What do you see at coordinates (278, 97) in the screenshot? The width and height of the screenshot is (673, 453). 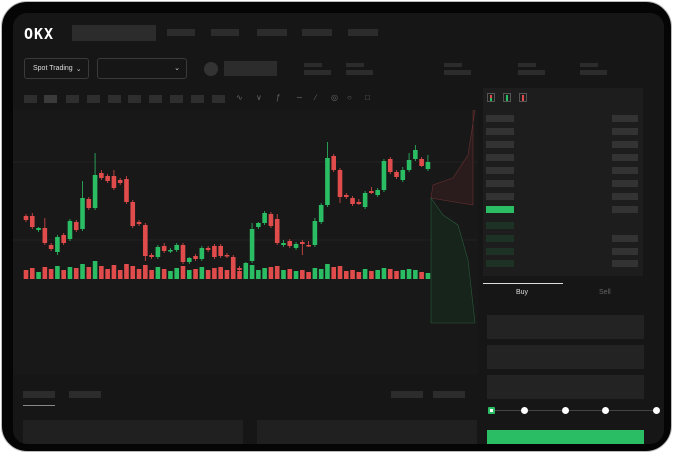 I see `indicator-icon: ƒ` at bounding box center [278, 97].